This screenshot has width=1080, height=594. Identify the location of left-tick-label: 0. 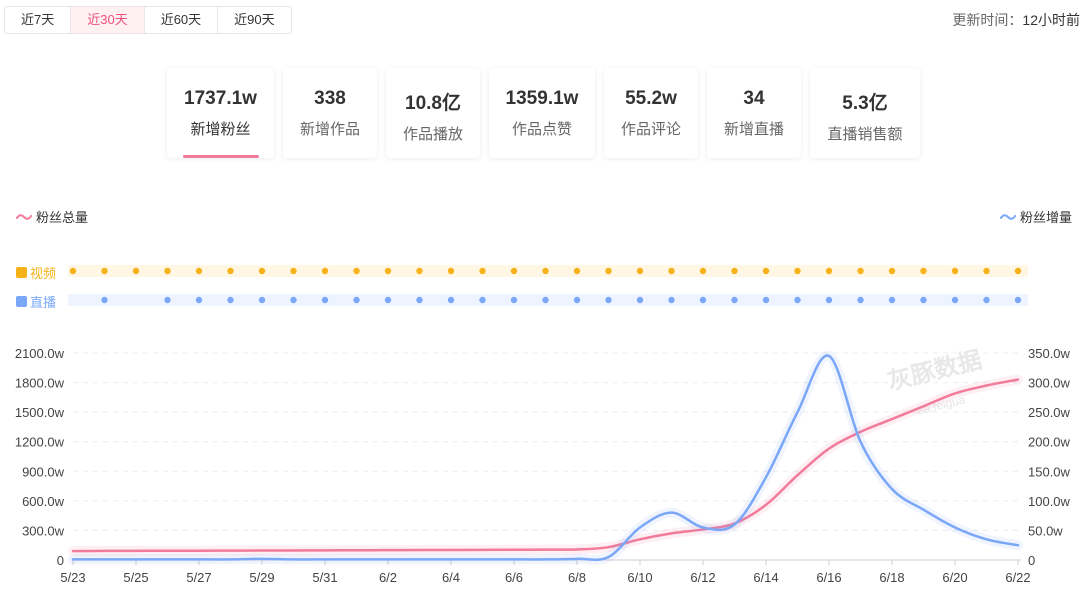
(60, 560).